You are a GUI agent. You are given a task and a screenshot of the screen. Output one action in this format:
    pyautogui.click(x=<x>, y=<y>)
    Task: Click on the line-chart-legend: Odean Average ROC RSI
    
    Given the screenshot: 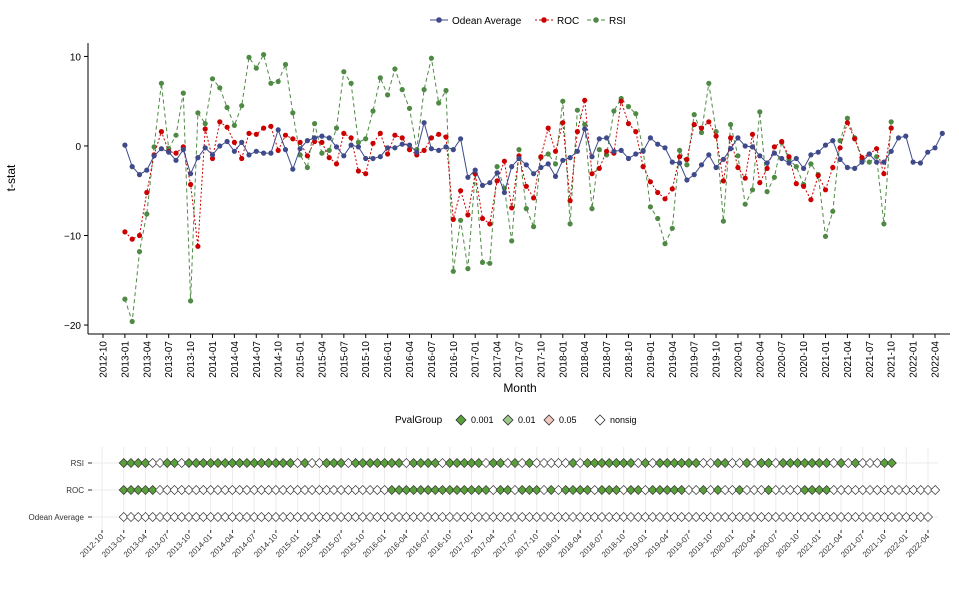 What is the action you would take?
    pyautogui.click(x=528, y=21)
    